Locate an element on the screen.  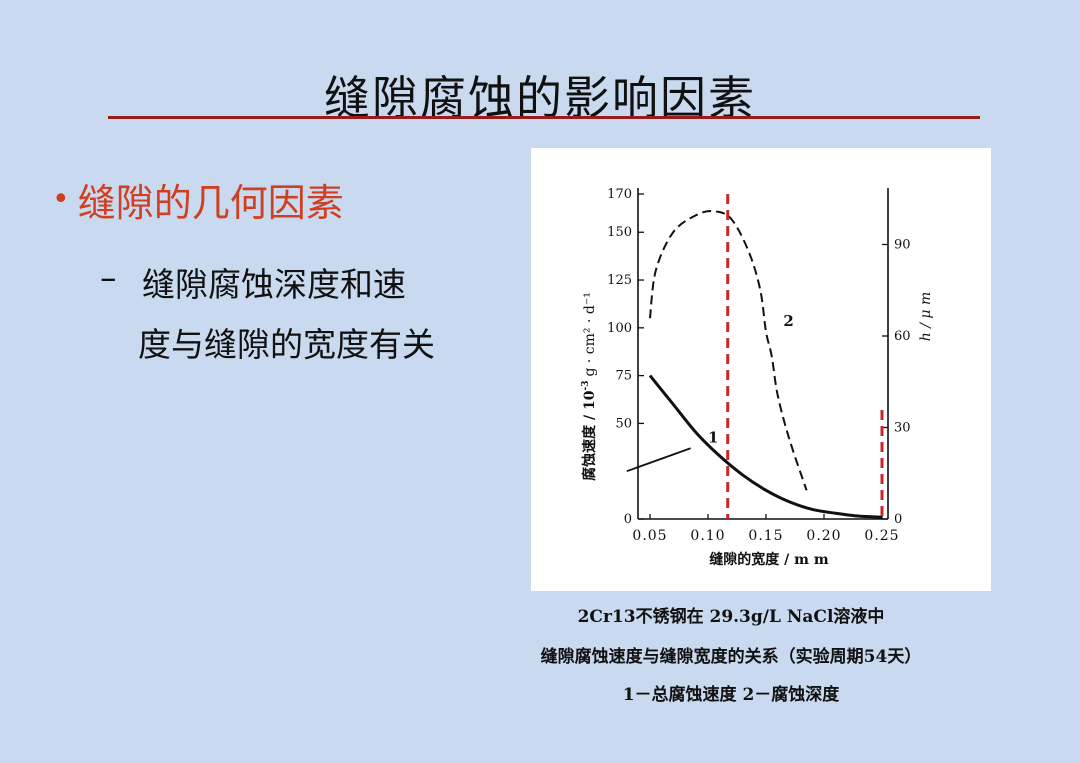
x-tick-label: 0.05 is located at coordinates (649, 536).